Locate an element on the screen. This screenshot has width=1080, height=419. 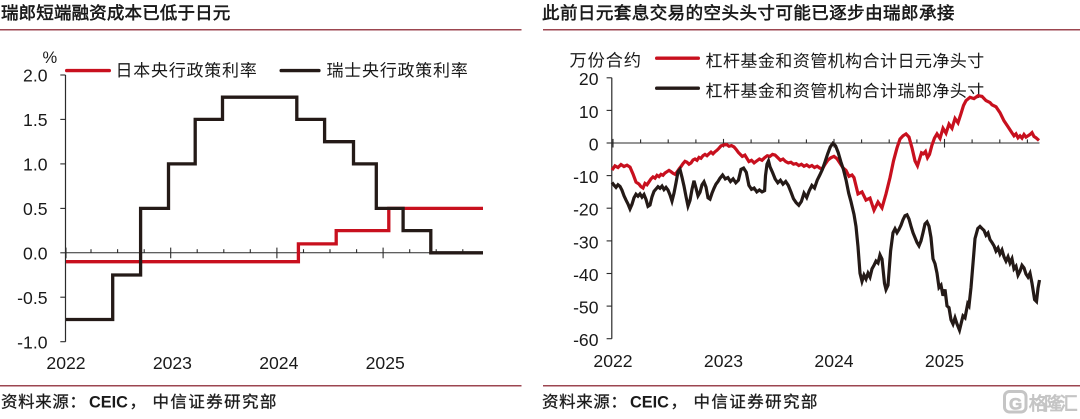
svg-text: 20 is located at coordinates (589, 79).